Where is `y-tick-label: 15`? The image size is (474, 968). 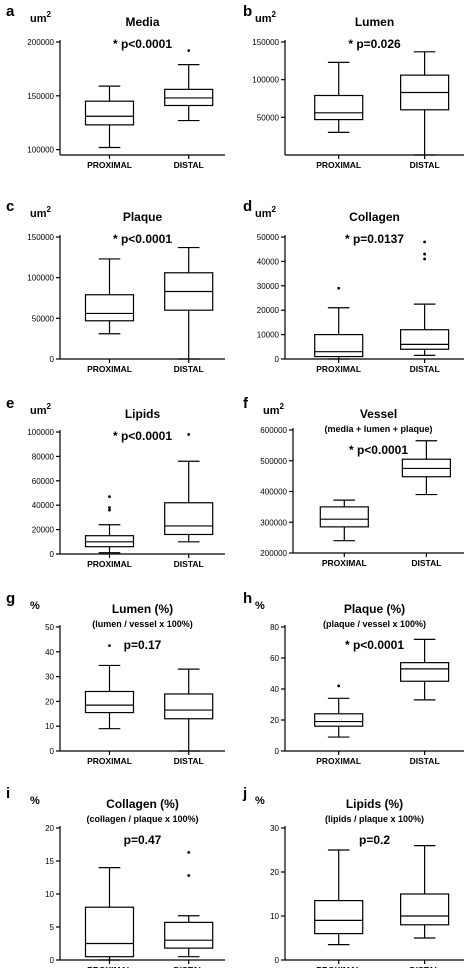
y-tick-label: 15 is located at coordinates (49, 861).